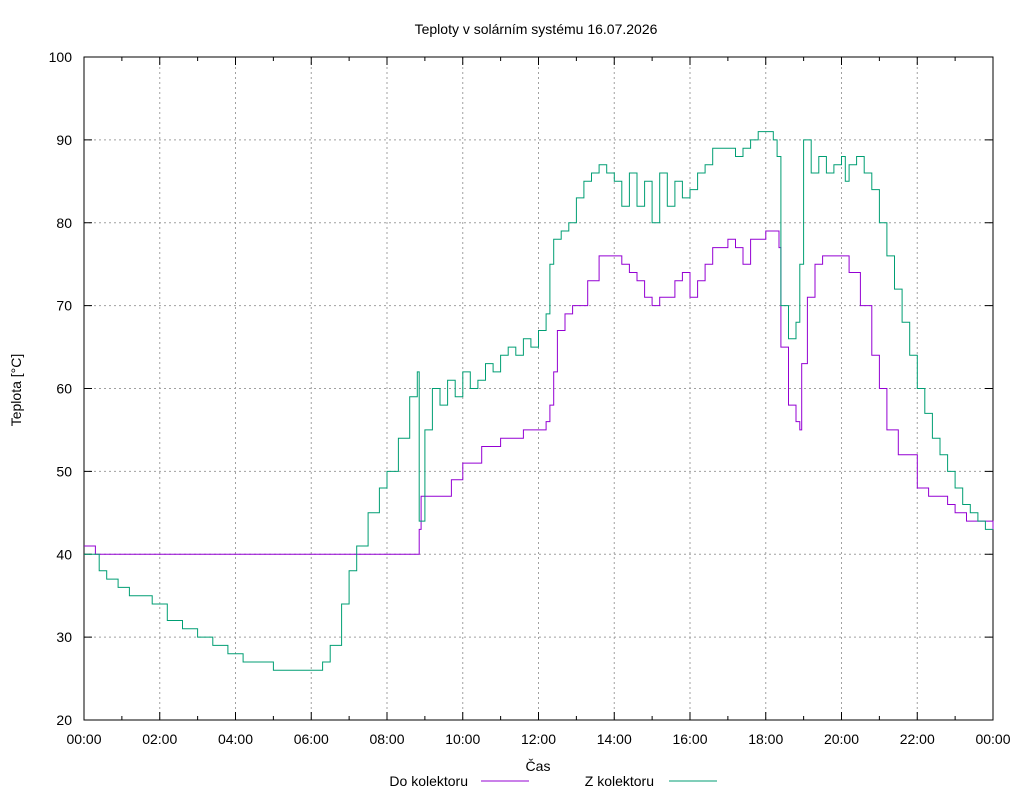 Image resolution: width=1024 pixels, height=800 pixels. I want to click on x-tick-label: 08:00, so click(386, 739).